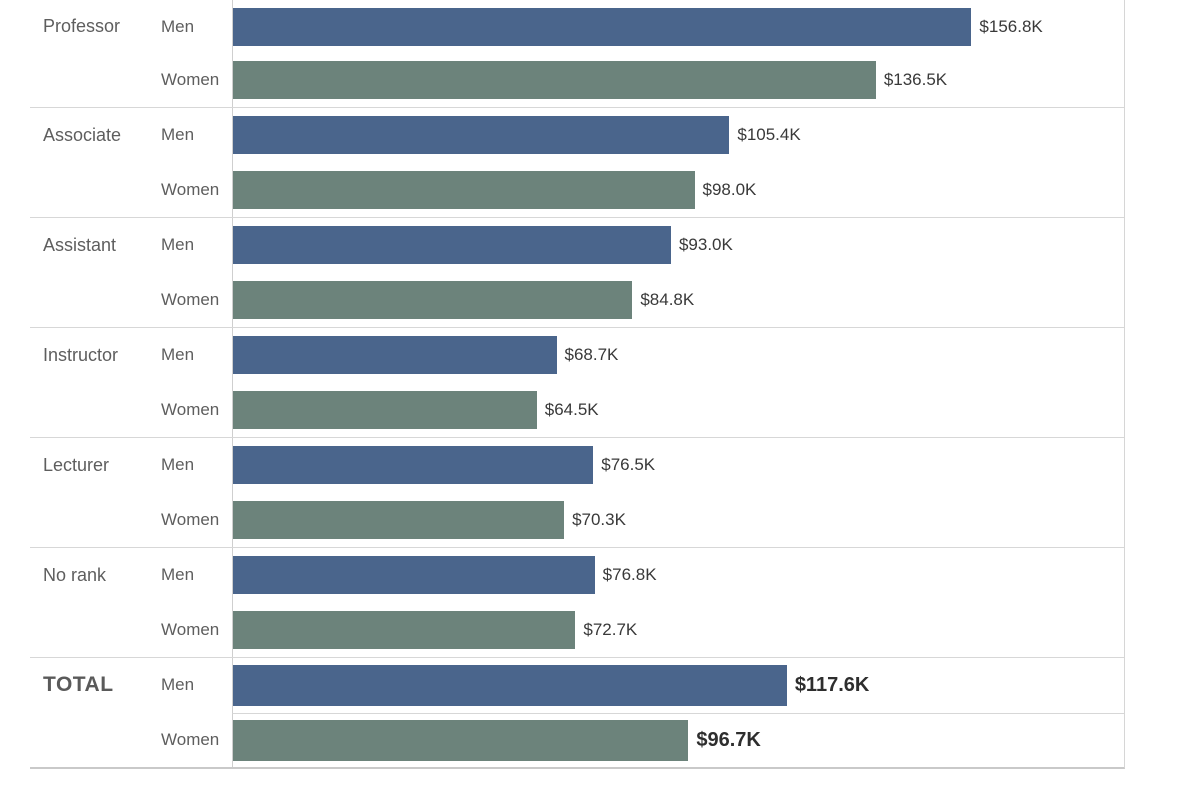 The width and height of the screenshot is (1200, 802). What do you see at coordinates (76, 464) in the screenshot?
I see `rank-label: Lecturer` at bounding box center [76, 464].